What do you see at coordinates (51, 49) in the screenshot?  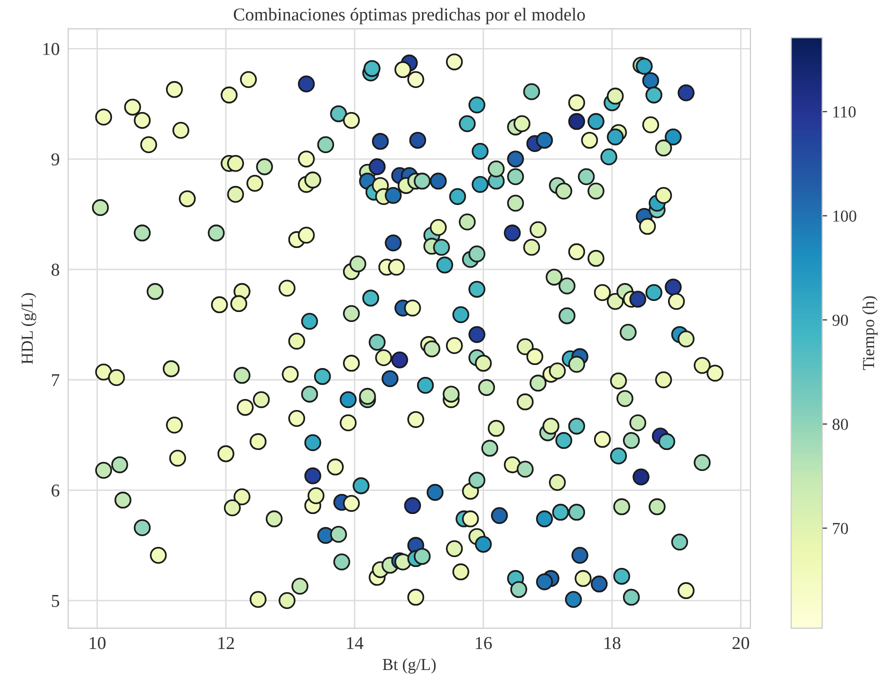 I see `y-tick-label: 10` at bounding box center [51, 49].